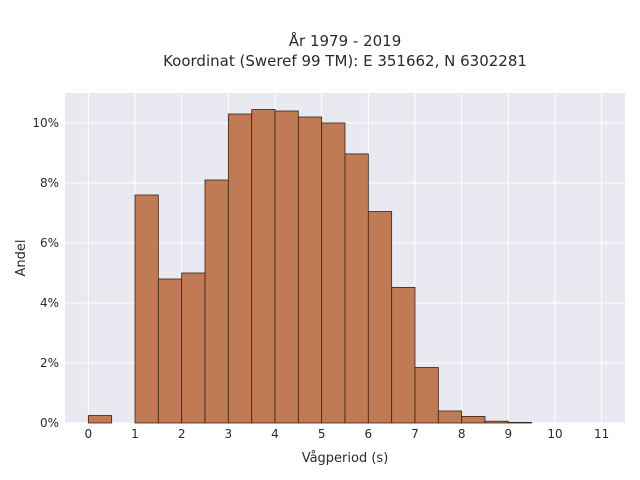 This screenshot has width=640, height=480. Describe the element at coordinates (49, 303) in the screenshot. I see `y-tick-label: 4%` at that location.